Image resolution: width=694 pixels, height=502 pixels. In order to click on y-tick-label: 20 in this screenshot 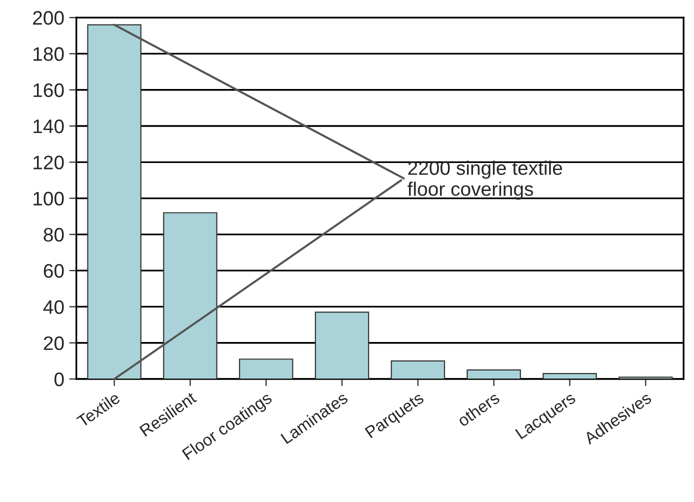, I will do `click(54, 343)`.